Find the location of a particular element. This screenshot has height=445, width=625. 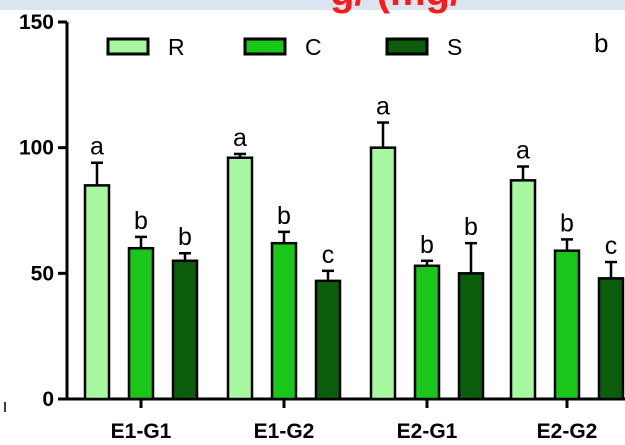

y-tick-label: 150 is located at coordinates (36, 22).